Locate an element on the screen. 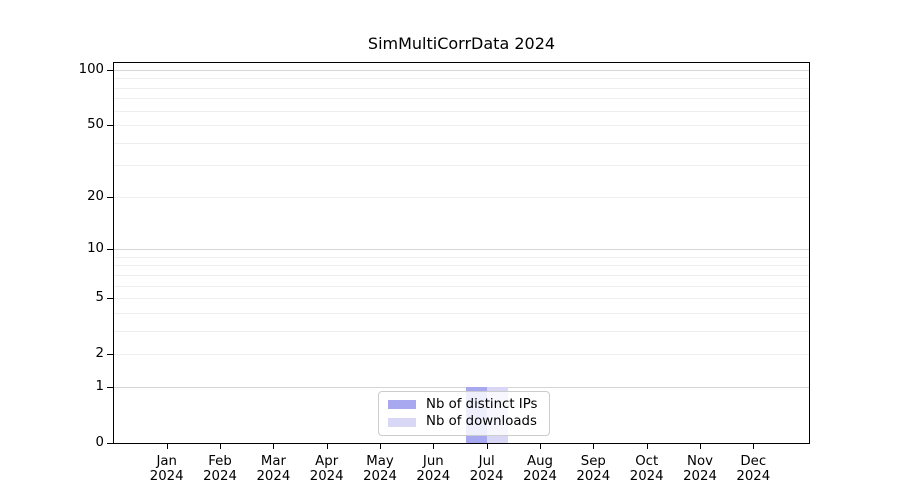 The height and width of the screenshot is (500, 900). x-tick-label: Apr 2024 is located at coordinates (327, 469).